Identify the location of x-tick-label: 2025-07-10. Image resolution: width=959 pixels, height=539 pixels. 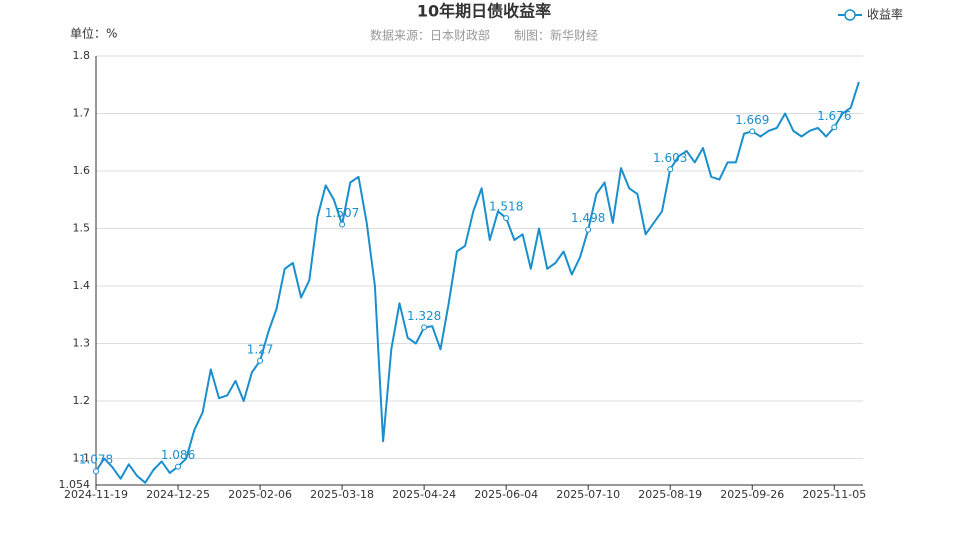
(588, 494).